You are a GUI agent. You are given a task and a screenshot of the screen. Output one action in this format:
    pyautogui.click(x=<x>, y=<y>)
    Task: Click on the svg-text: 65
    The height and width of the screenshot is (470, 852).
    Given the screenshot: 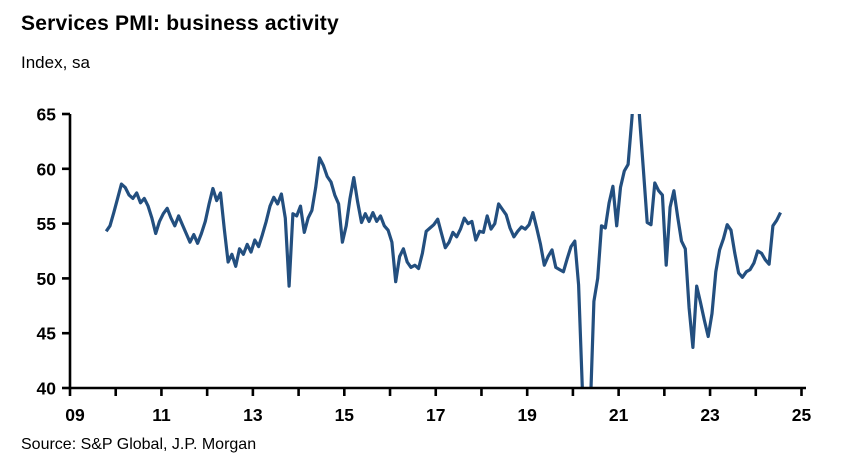 What is the action you would take?
    pyautogui.click(x=47, y=115)
    